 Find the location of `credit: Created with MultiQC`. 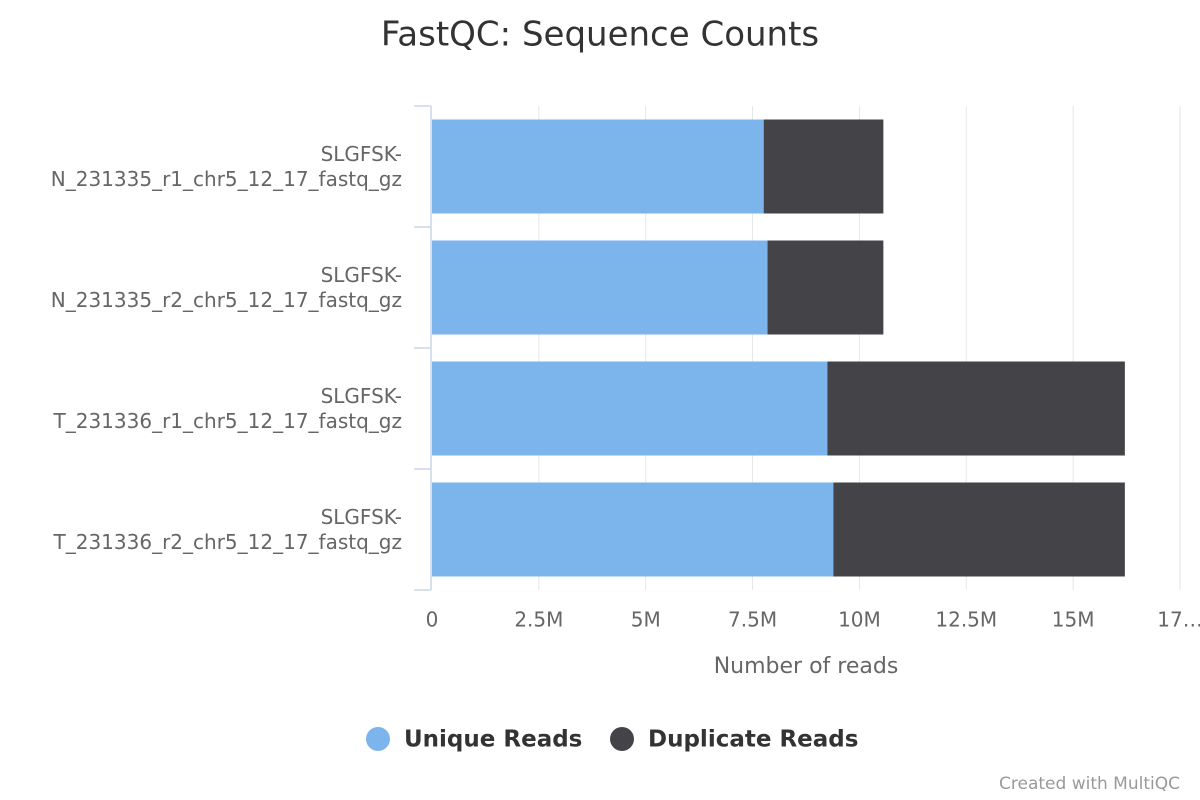

credit: Created with MultiQC is located at coordinates (1089, 784).